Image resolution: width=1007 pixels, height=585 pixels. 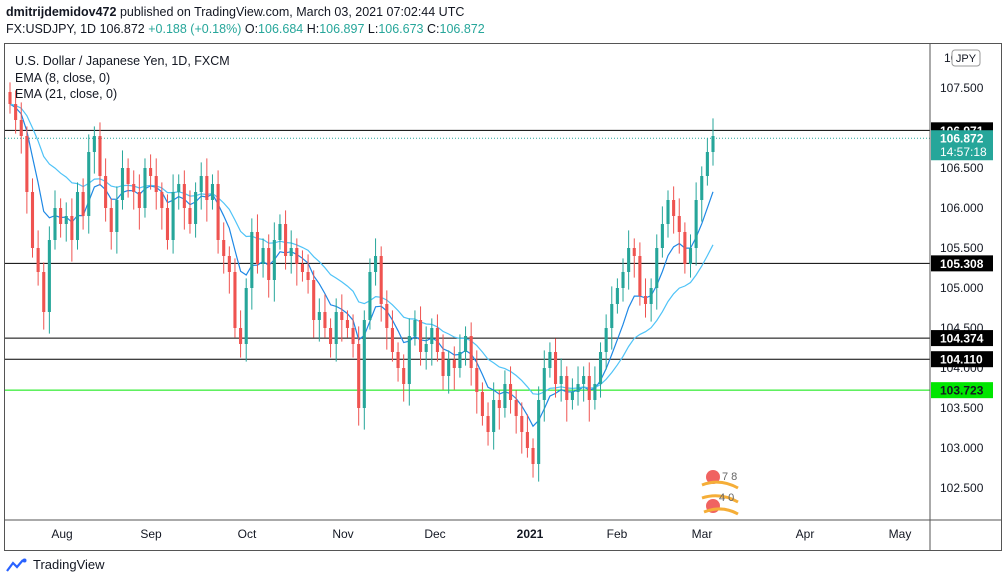 What do you see at coordinates (962, 390) in the screenshot?
I see `level-price-label: 103.723` at bounding box center [962, 390].